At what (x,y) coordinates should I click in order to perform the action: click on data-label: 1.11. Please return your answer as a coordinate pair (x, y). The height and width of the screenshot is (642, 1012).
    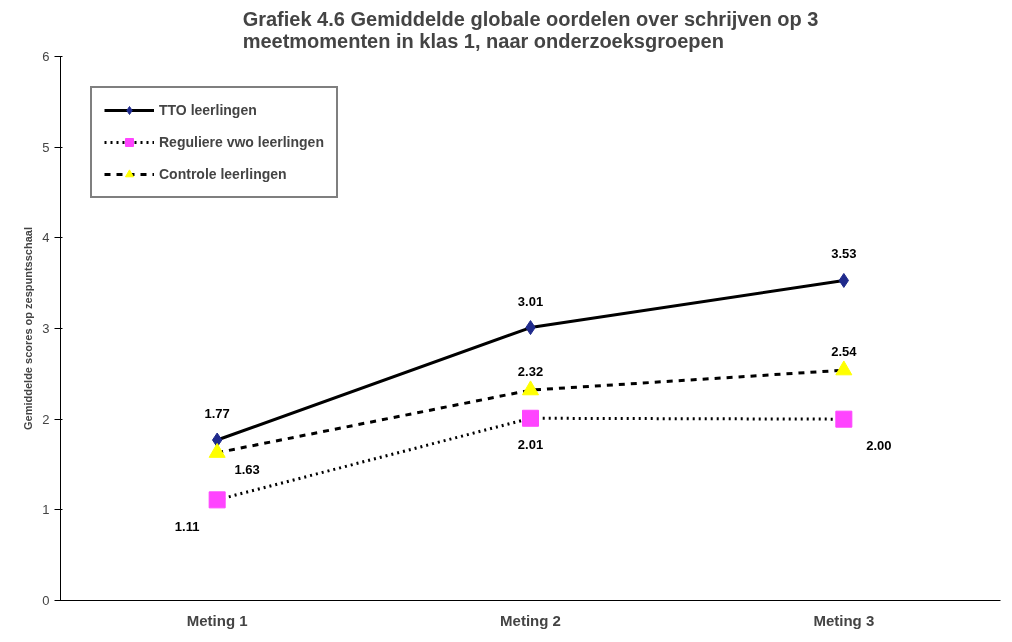
    Looking at the image, I should click on (187, 526).